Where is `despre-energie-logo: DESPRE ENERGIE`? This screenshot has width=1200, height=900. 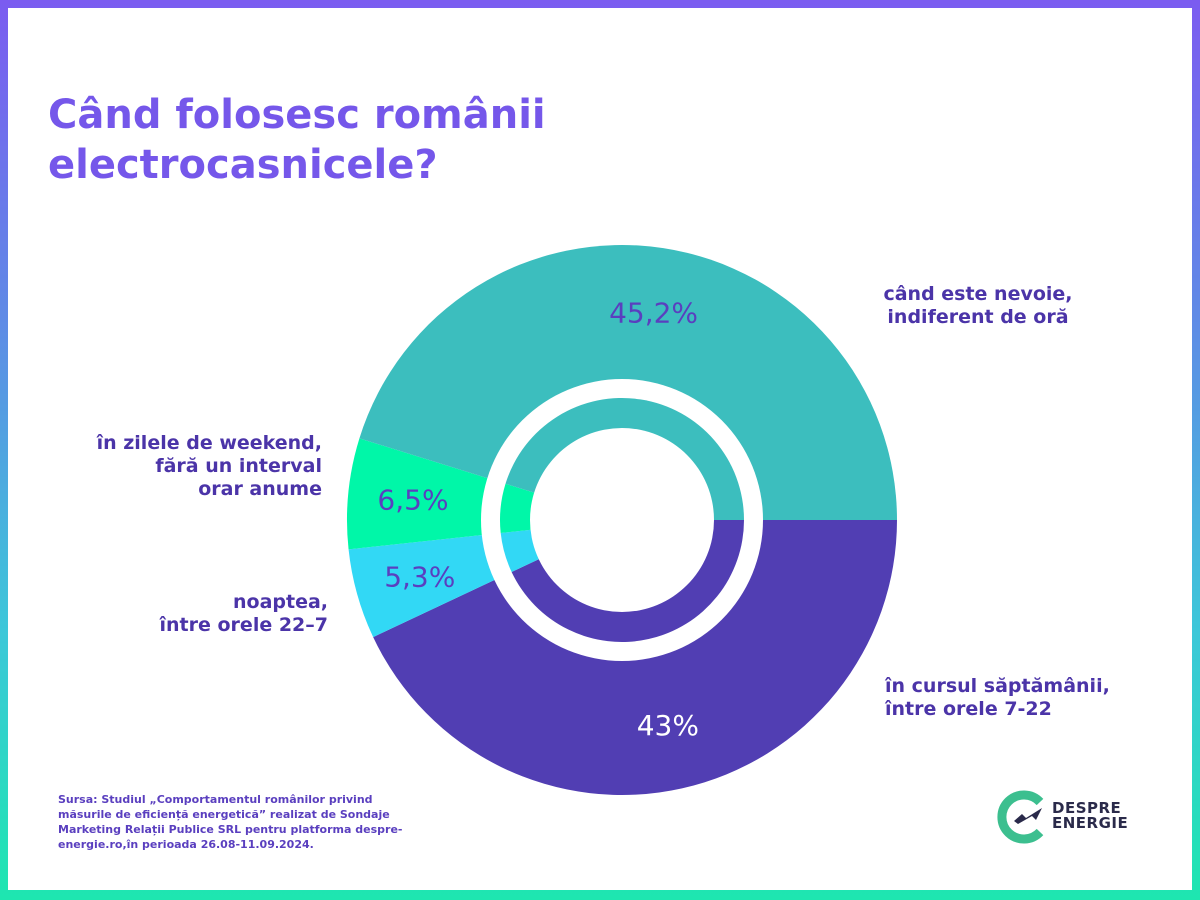 despre-energie-logo: DESPRE ENERGIE is located at coordinates (1076, 818).